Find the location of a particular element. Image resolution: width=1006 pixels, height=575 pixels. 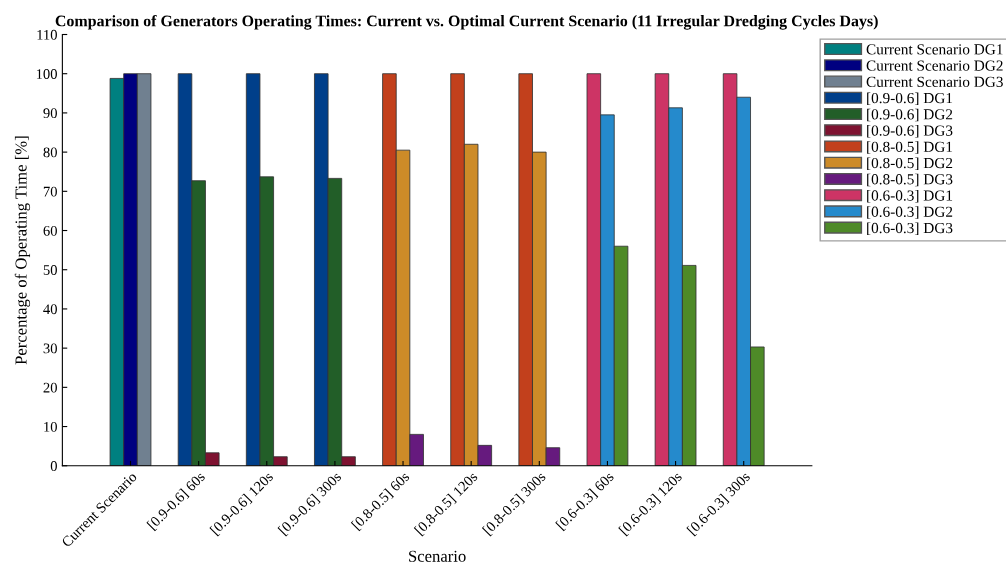

legend-label: [0.8-0.5] DG1 is located at coordinates (910, 147).